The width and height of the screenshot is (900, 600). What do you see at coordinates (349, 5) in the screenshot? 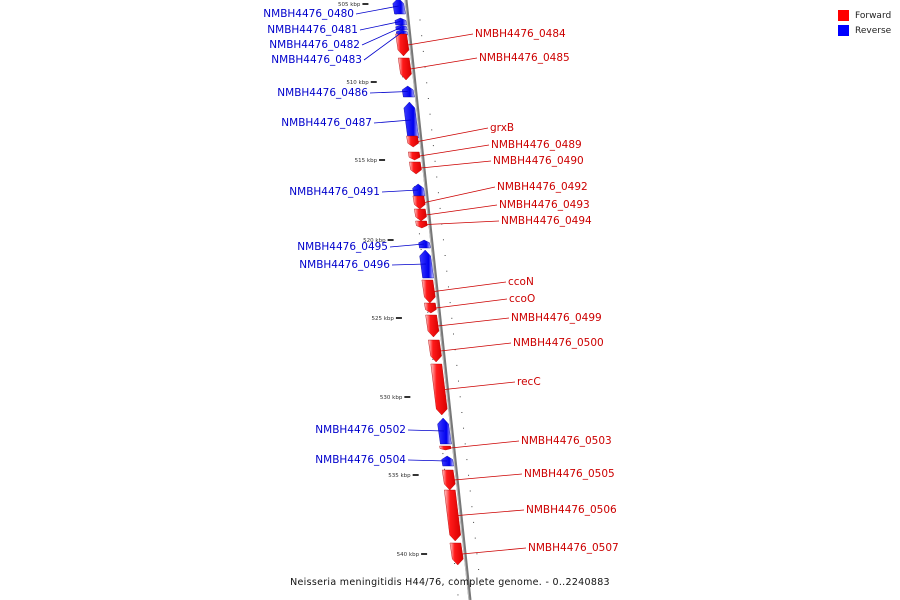
I see `tick-label: 505 kbp` at bounding box center [349, 5].